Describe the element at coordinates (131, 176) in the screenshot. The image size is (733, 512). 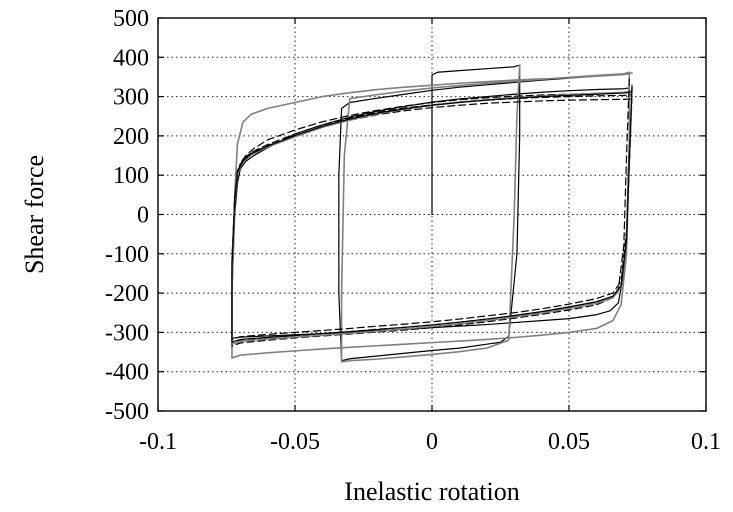
I see `y-tick-label: 100` at that location.